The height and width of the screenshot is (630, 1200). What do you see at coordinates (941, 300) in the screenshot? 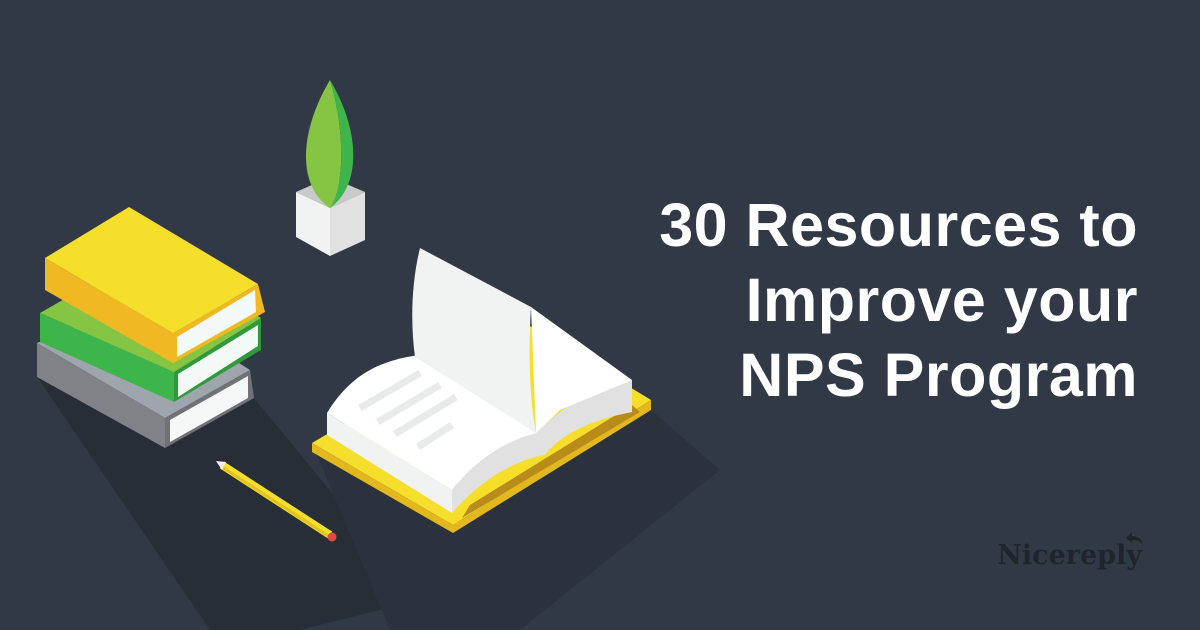
I see `headline-line-2: Improve your` at bounding box center [941, 300].